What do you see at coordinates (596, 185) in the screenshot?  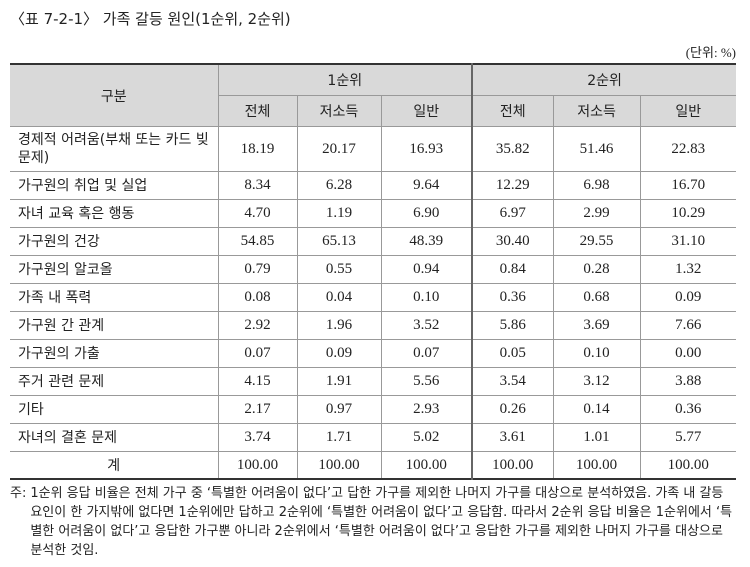 I see `value-cell: 6.98` at bounding box center [596, 185].